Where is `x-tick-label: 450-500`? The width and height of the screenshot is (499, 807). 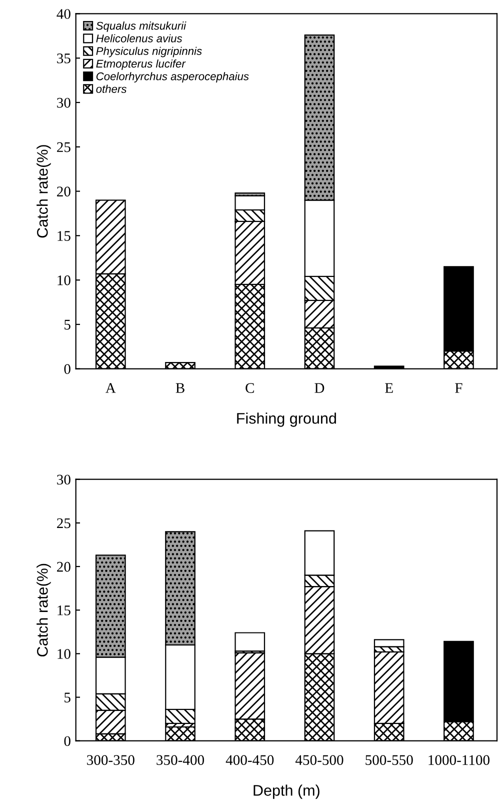 x-tick-label: 450-500 is located at coordinates (319, 760).